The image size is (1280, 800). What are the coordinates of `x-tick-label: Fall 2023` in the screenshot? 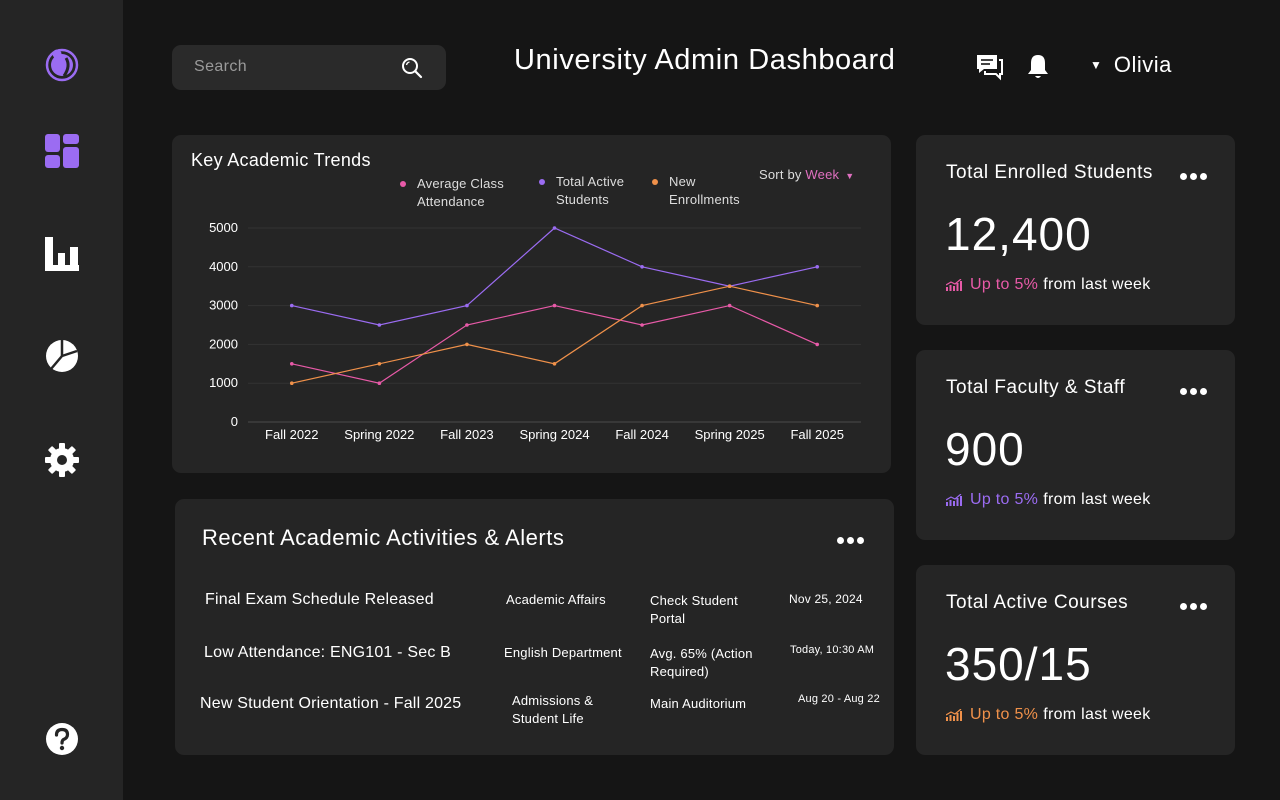 It's located at (466, 434).